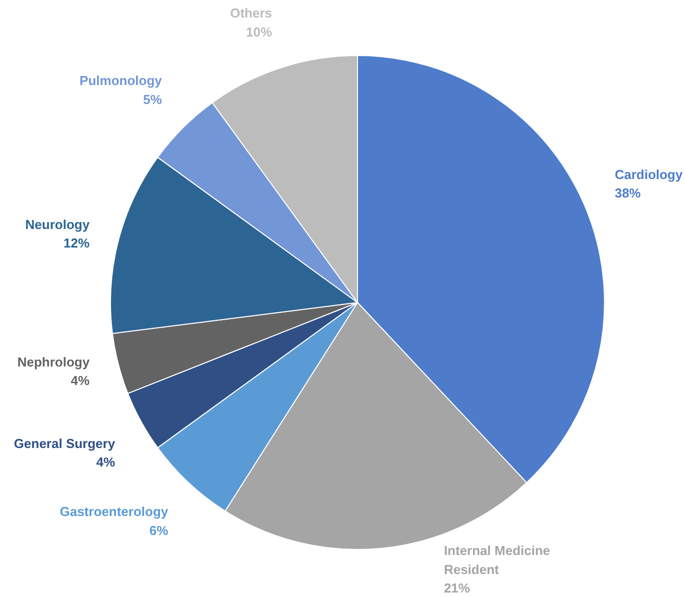 Image resolution: width=684 pixels, height=596 pixels. What do you see at coordinates (53, 362) in the screenshot?
I see `slice-label: Nephrology` at bounding box center [53, 362].